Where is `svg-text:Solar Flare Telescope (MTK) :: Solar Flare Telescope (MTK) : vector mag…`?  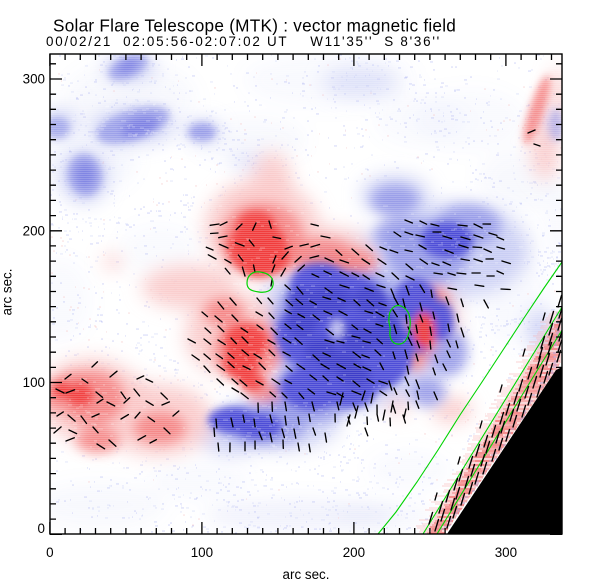
svg-text:Solar Flare Telescope (MTK) :: Solar Flare Telescope (MTK) : vector mag… is located at coordinates (254, 26).